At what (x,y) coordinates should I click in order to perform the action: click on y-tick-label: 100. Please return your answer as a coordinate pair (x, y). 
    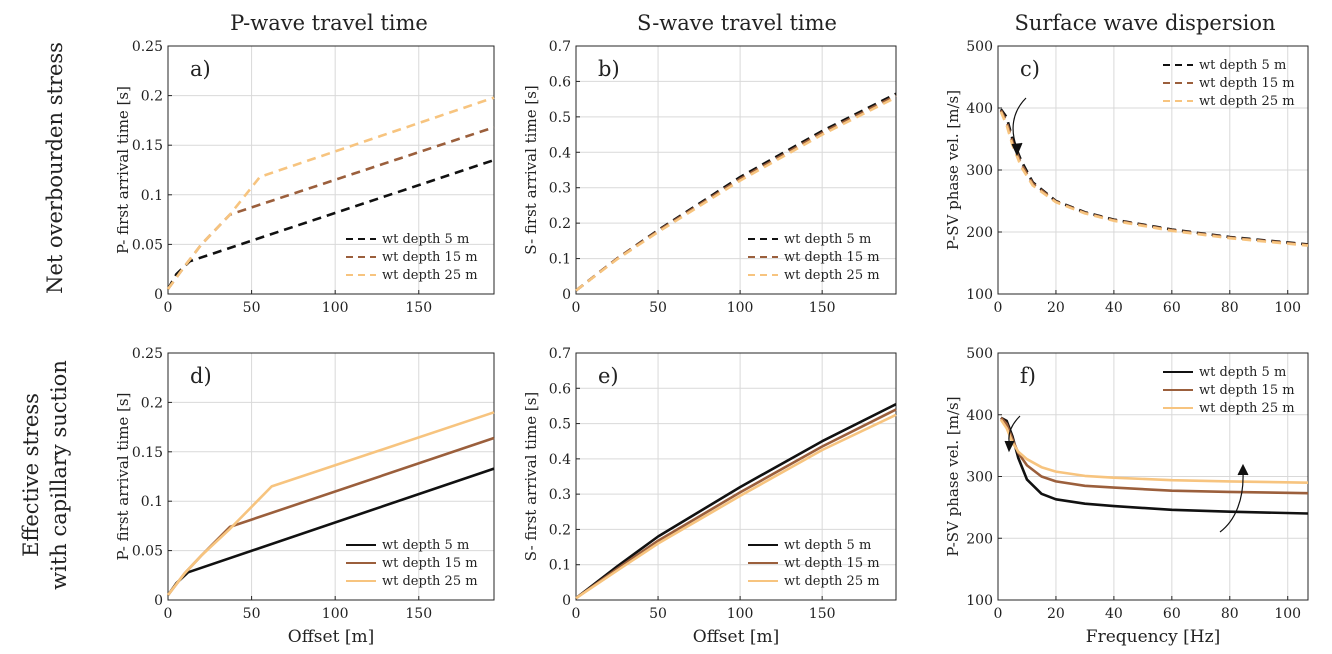
    Looking at the image, I should click on (979, 295).